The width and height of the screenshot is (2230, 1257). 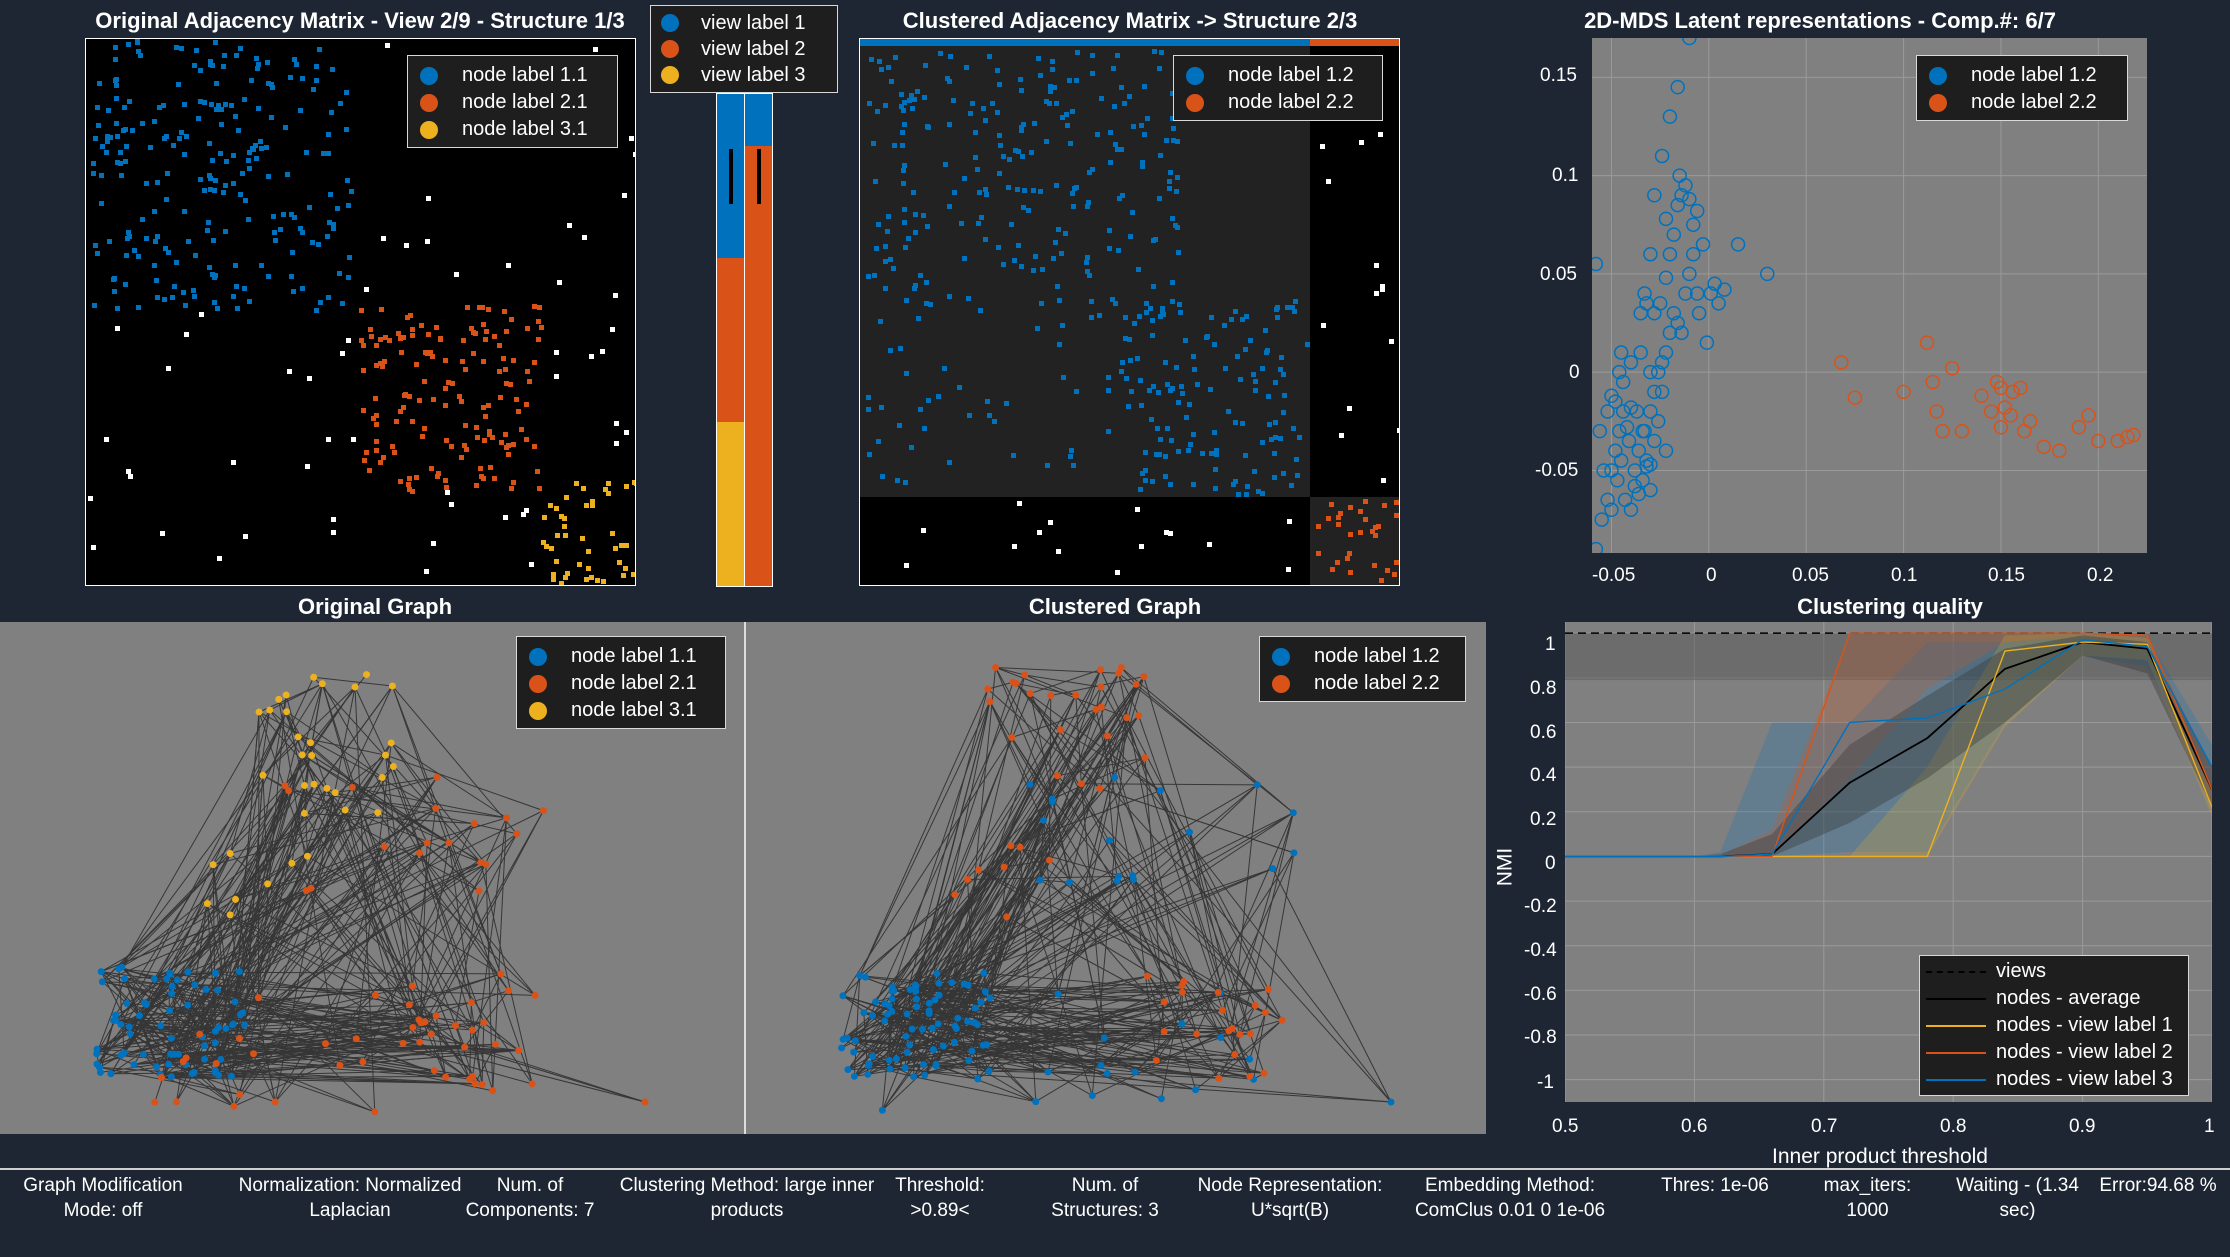 I want to click on status-thres: Thres: 1e-06, so click(x=1715, y=1185).